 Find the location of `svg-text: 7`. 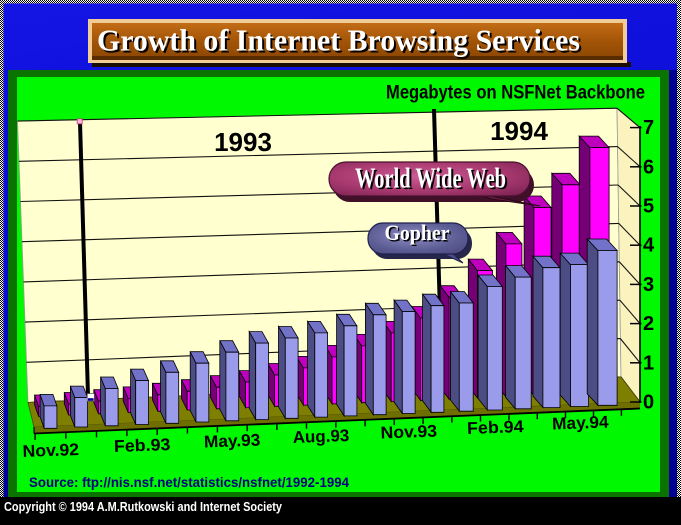

svg-text: 7 is located at coordinates (648, 128).